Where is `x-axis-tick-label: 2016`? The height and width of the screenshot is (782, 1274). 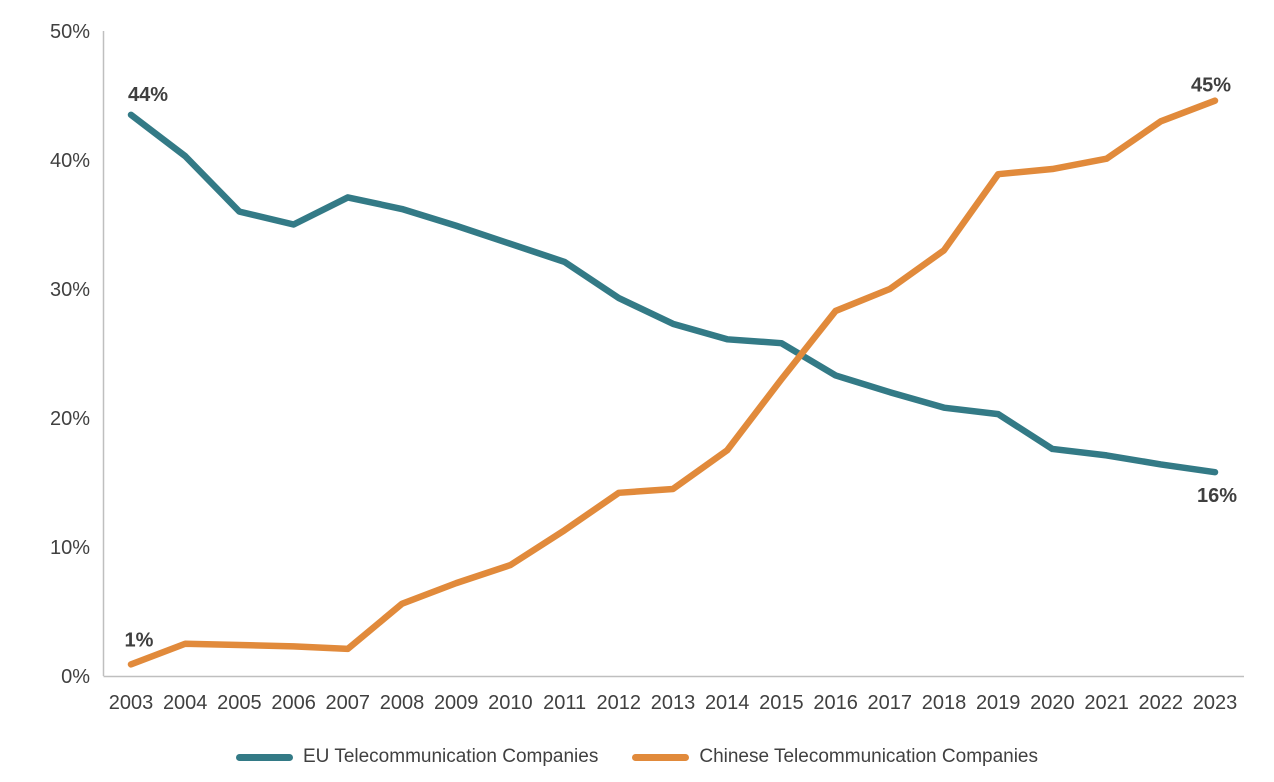
x-axis-tick-label: 2016 is located at coordinates (835, 703).